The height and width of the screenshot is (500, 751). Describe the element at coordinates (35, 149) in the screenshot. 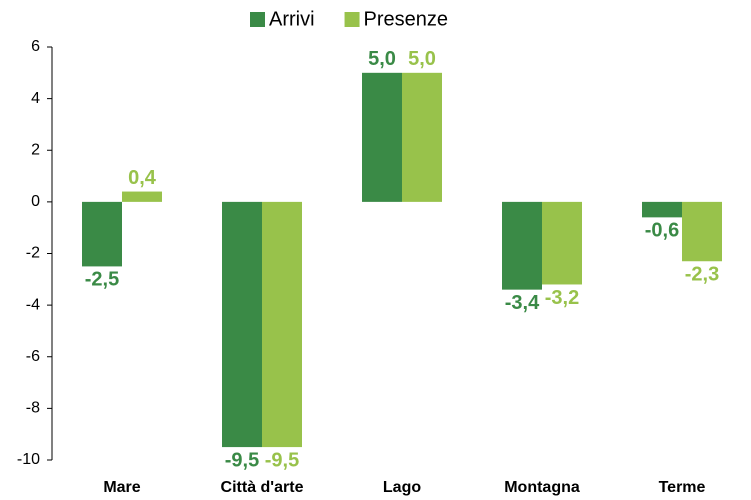

I see `y-tick-label: 2` at that location.